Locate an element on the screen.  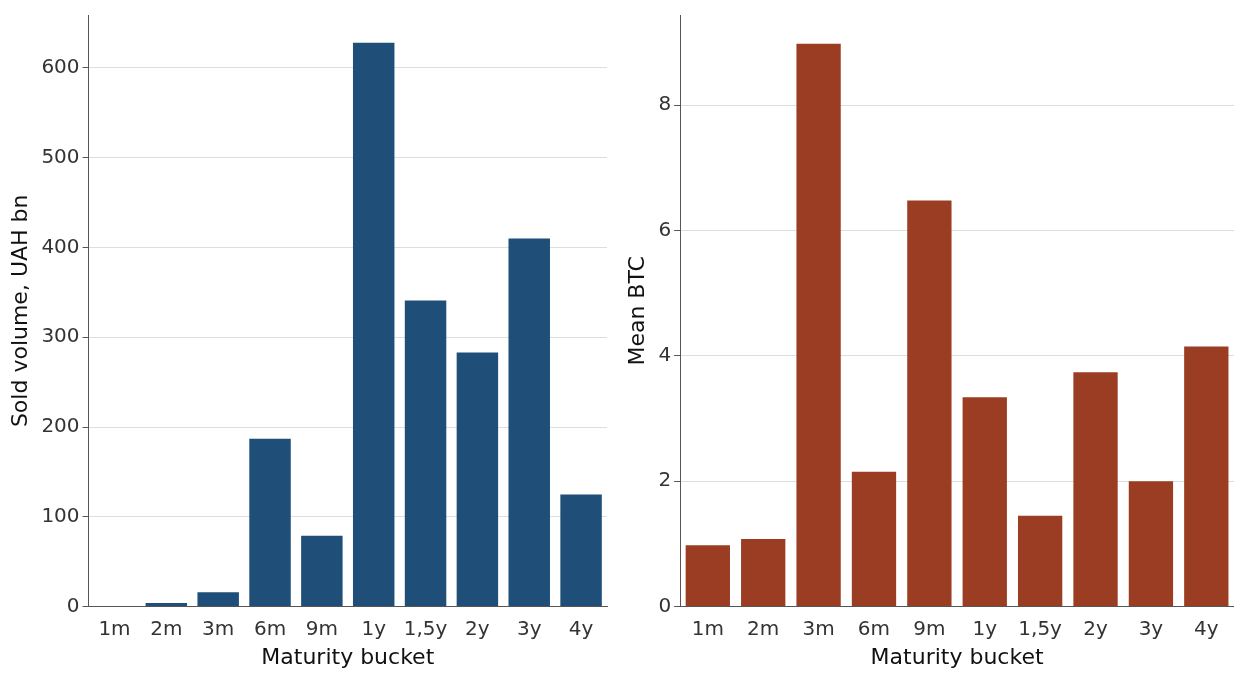
y-tick-label: 500 is located at coordinates (60, 155).